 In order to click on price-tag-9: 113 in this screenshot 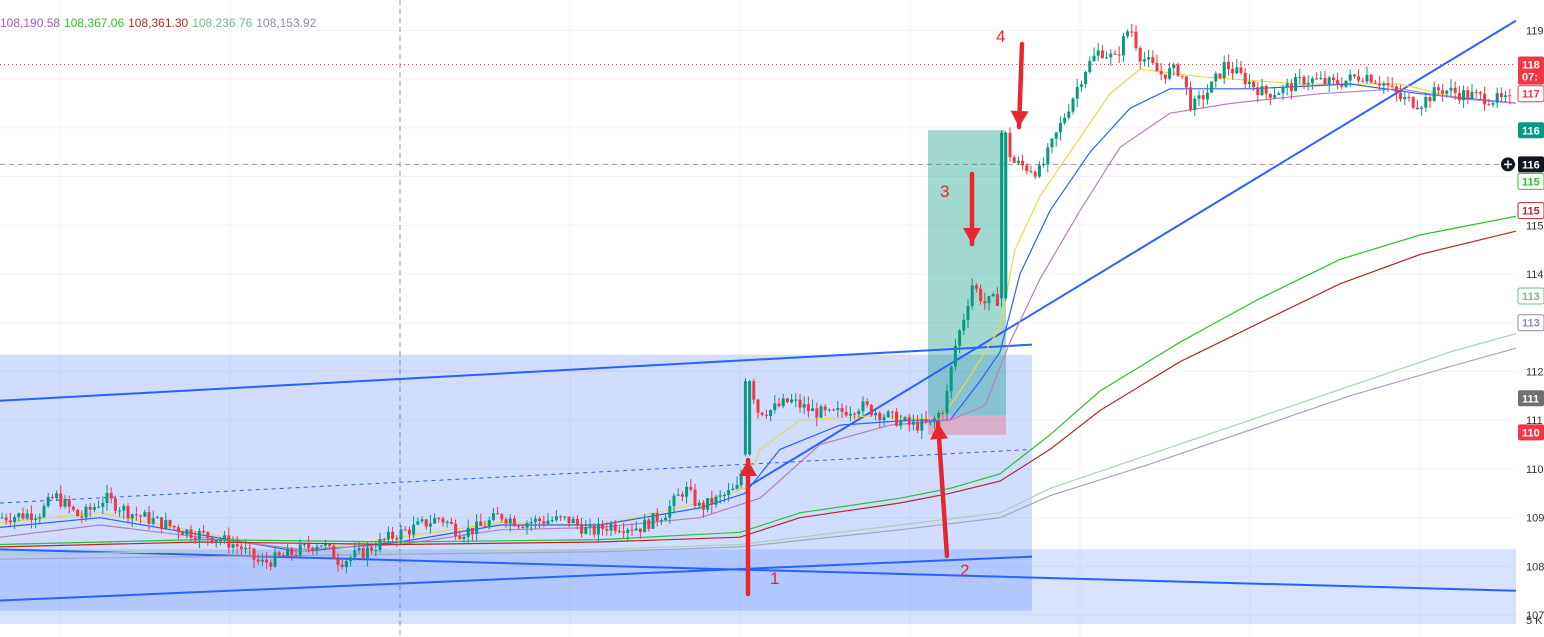, I will do `click(1530, 323)`.